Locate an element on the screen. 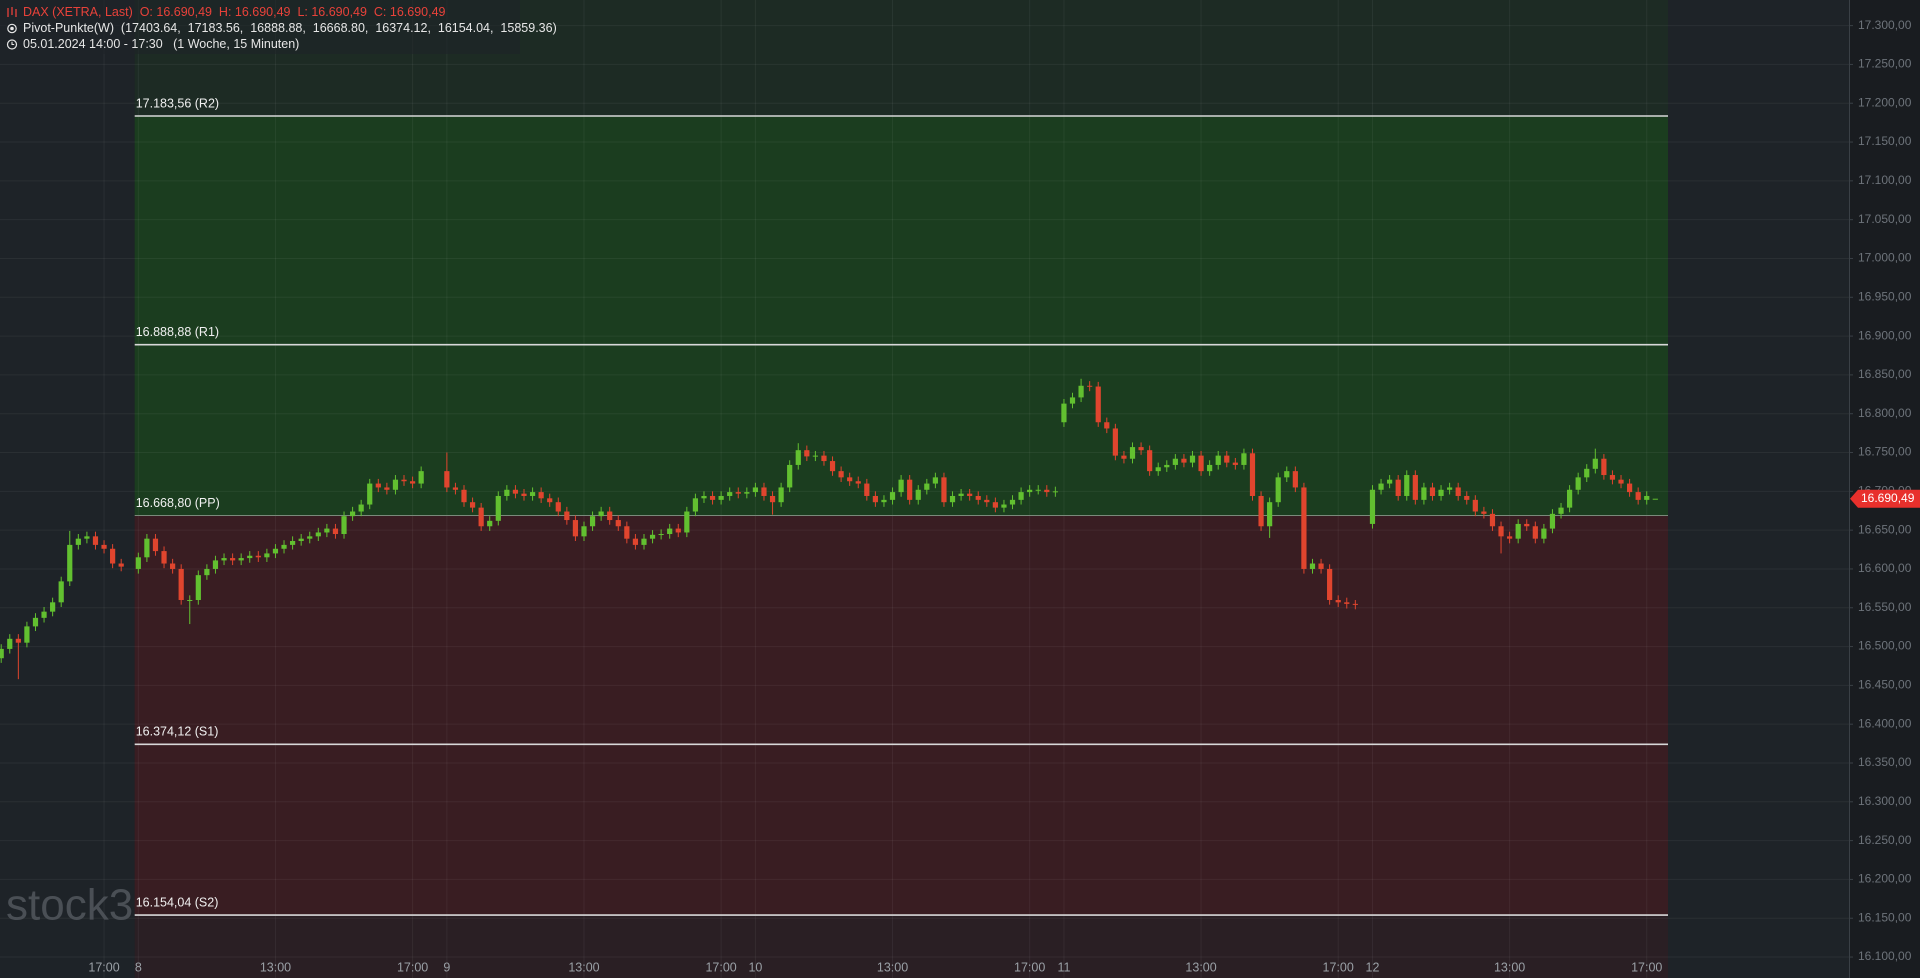  watermark: stock3 is located at coordinates (69, 905).